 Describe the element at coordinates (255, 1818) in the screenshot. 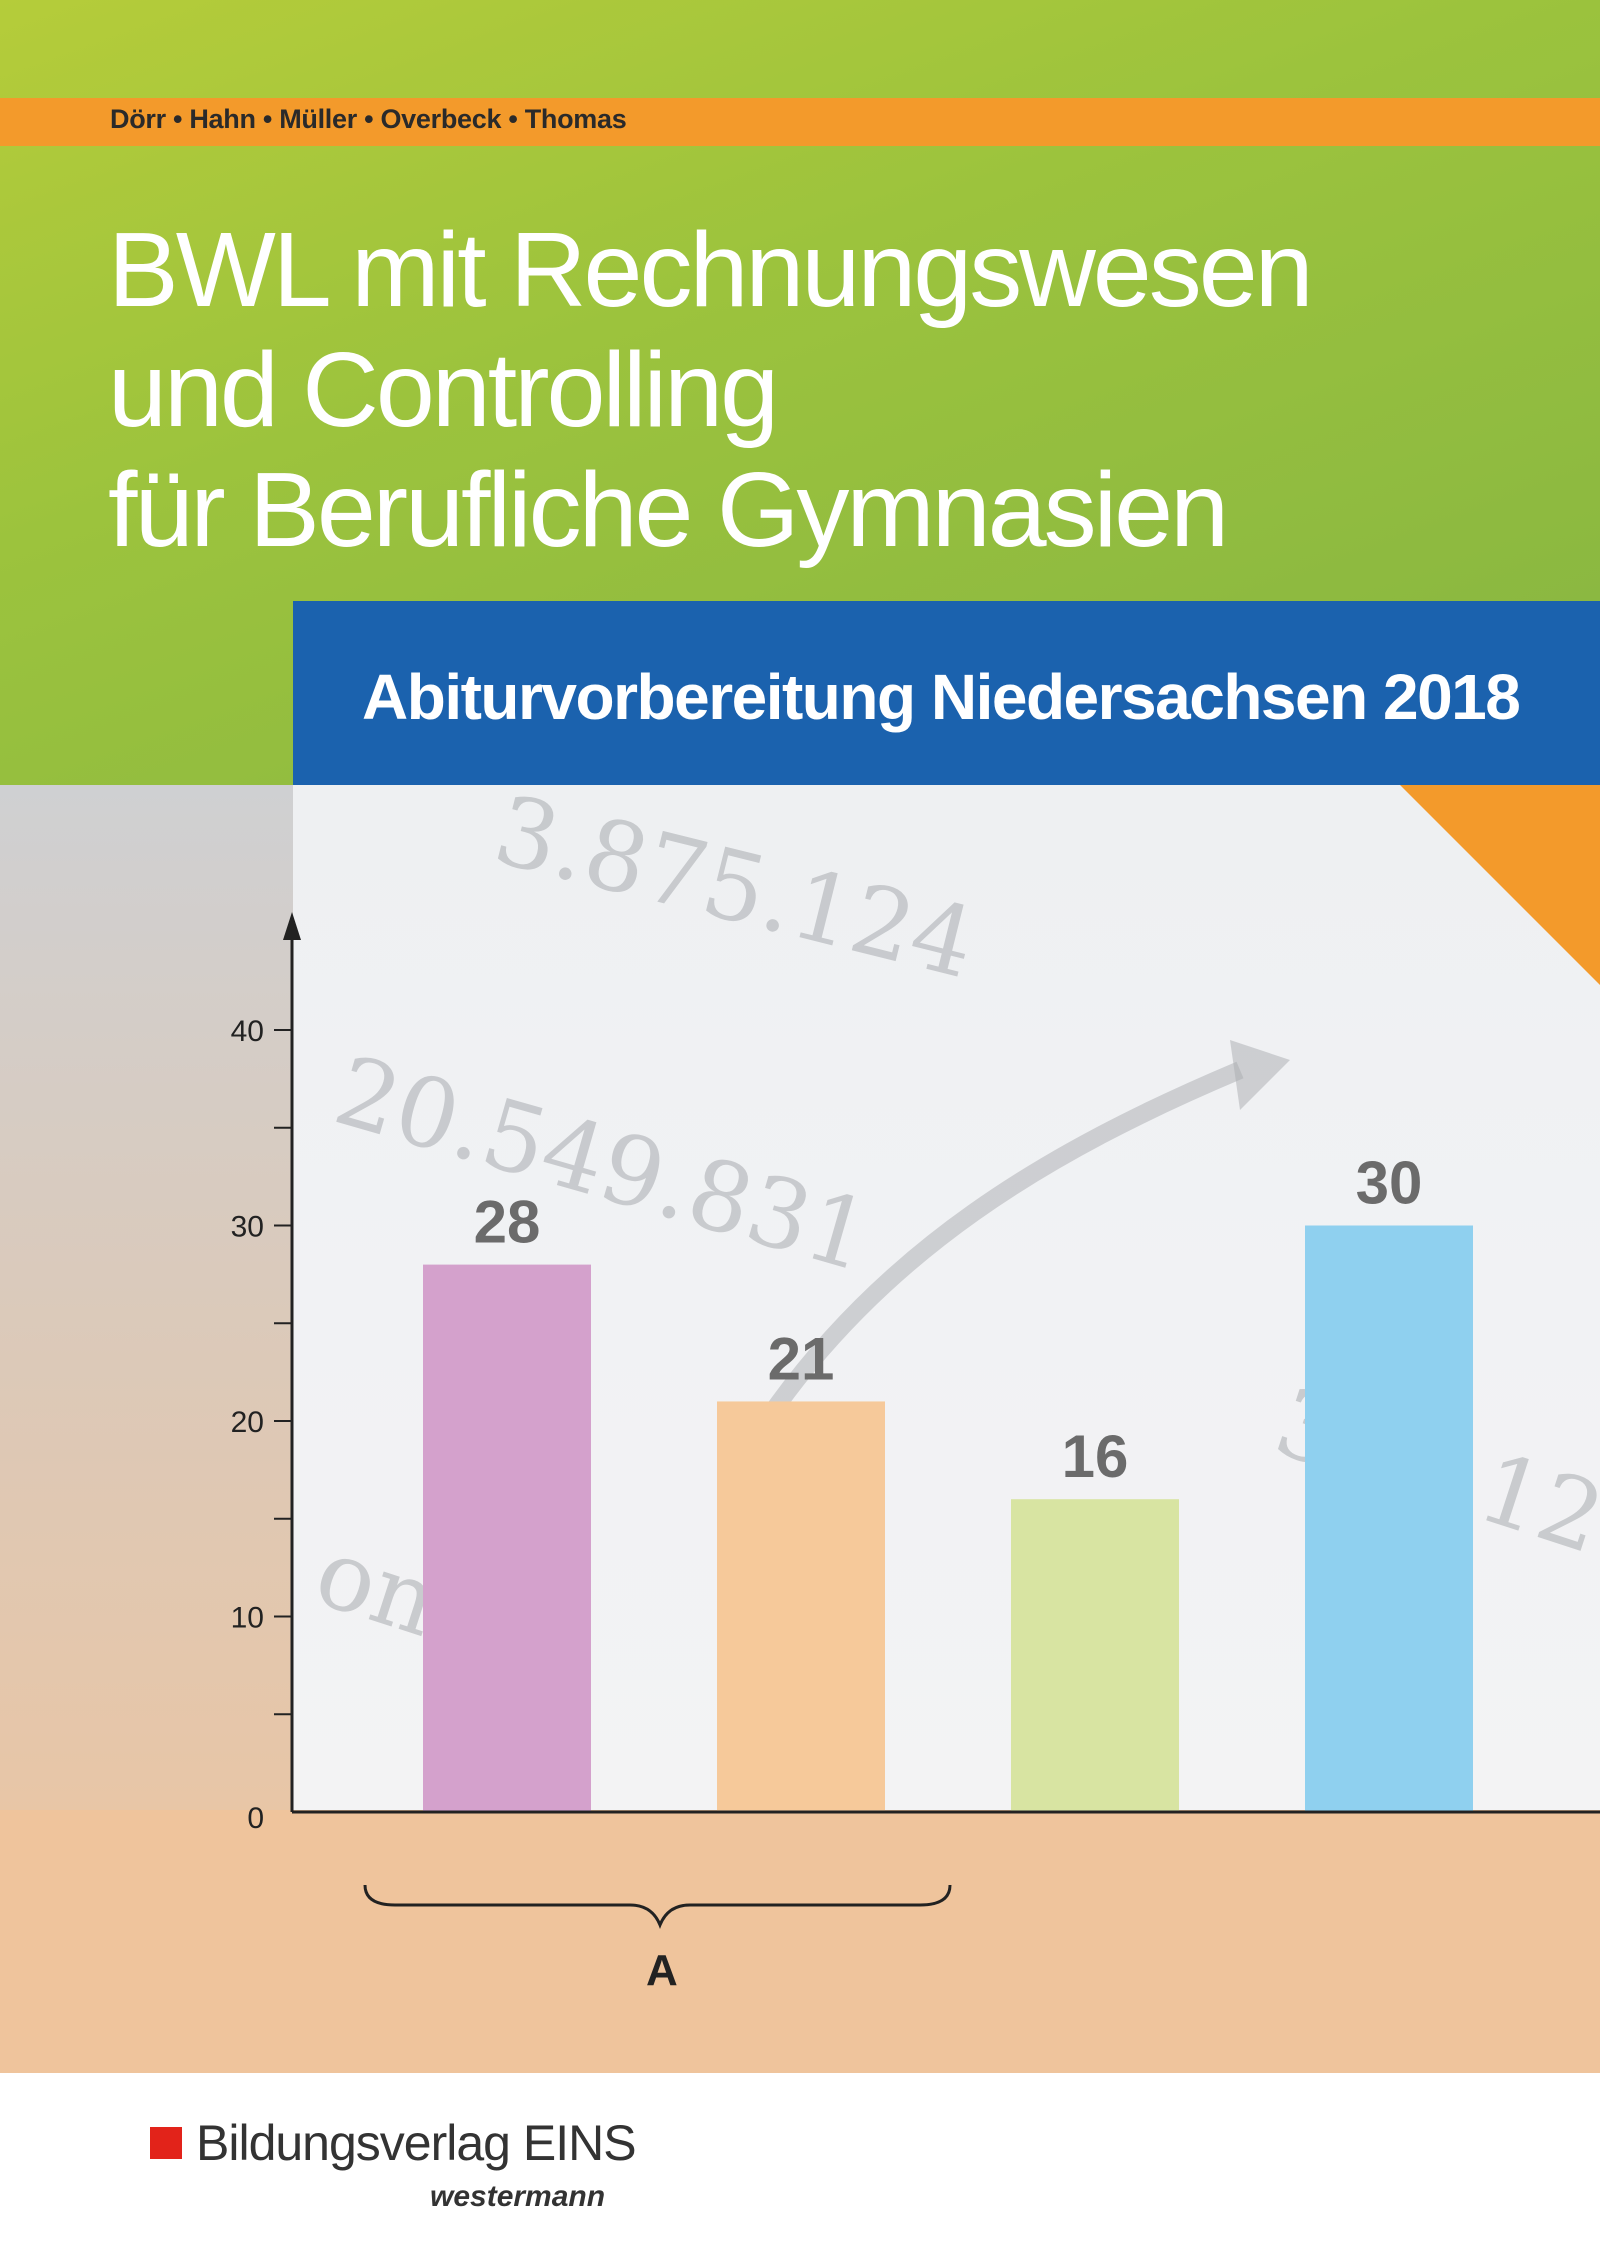

I see `y-tick-label: 0` at that location.